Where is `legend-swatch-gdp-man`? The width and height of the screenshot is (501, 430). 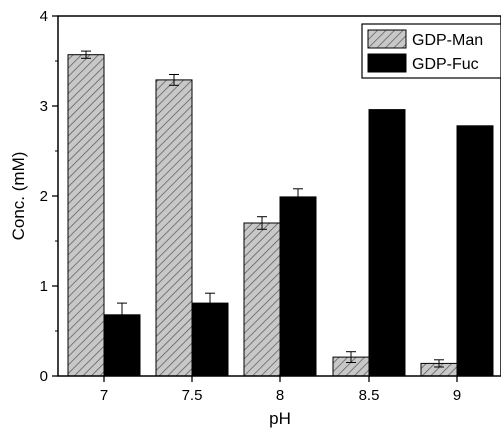 legend-swatch-gdp-man is located at coordinates (387, 39).